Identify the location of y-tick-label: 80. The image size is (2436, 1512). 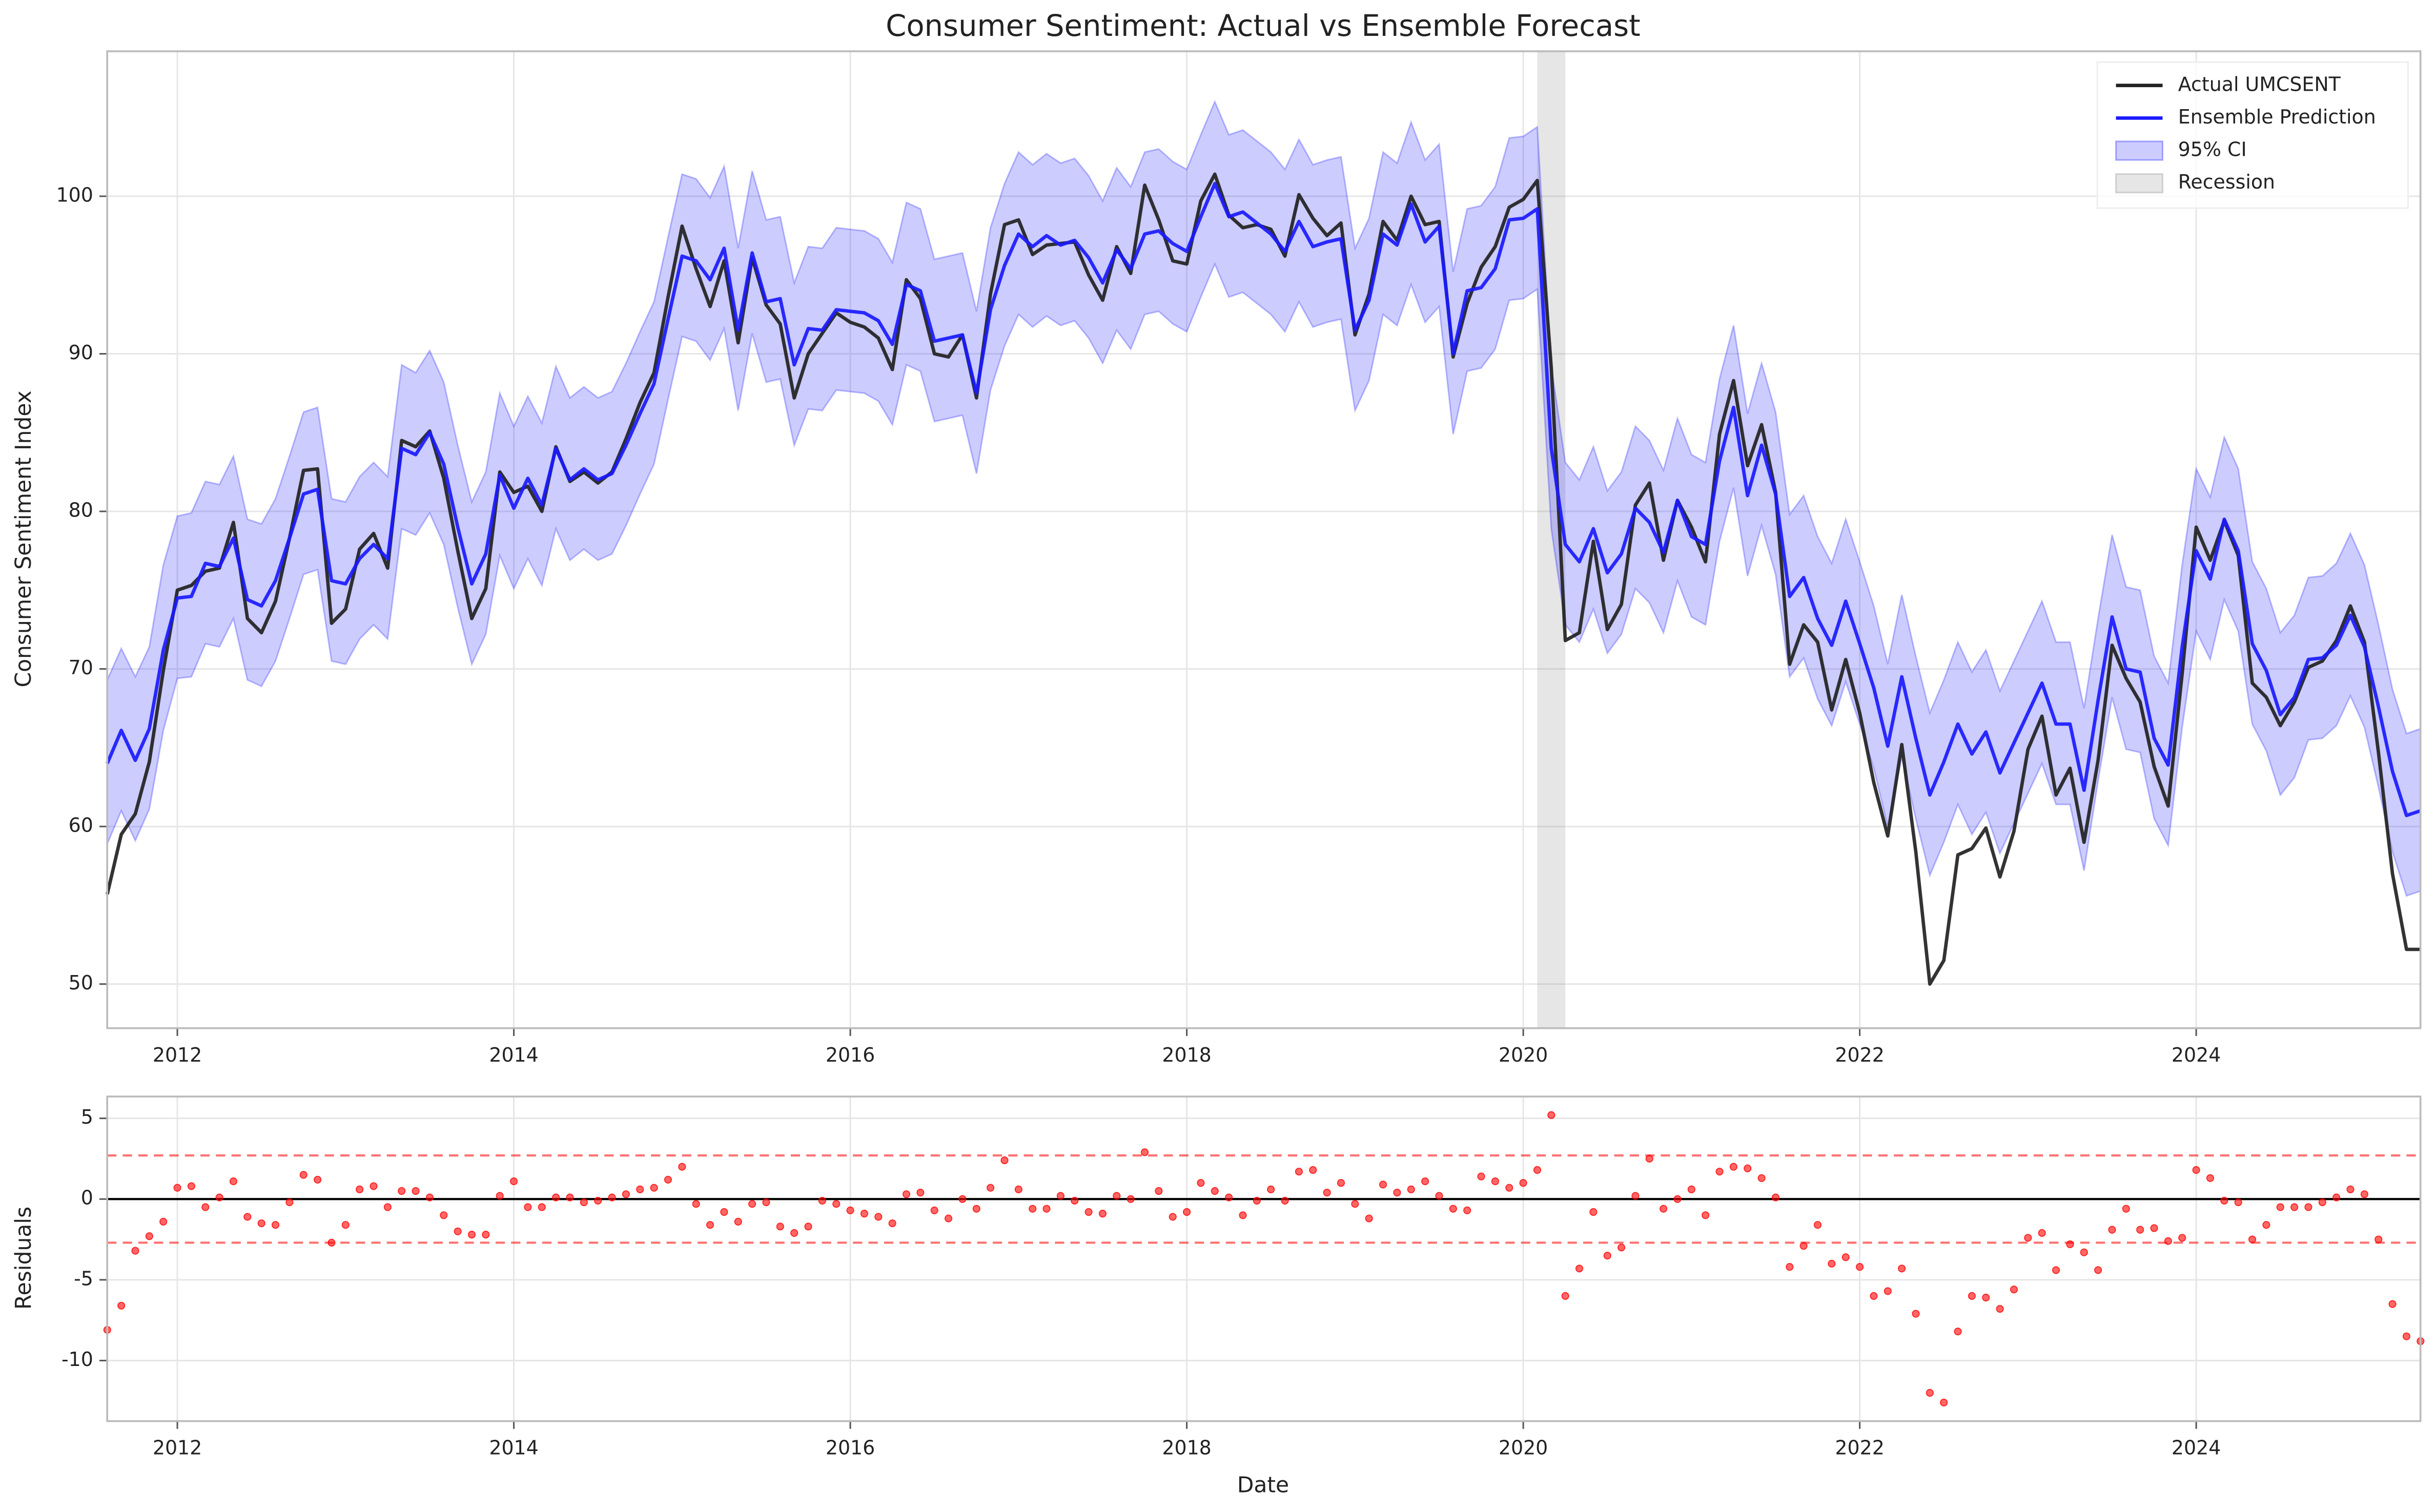
(81, 510).